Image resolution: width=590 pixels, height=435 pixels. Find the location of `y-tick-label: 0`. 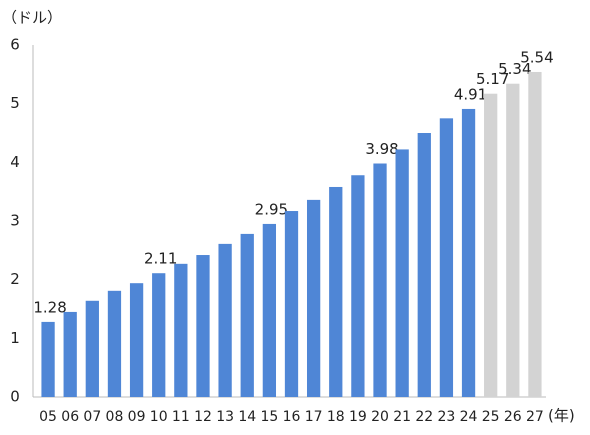

y-tick-label: 0 is located at coordinates (15, 397).